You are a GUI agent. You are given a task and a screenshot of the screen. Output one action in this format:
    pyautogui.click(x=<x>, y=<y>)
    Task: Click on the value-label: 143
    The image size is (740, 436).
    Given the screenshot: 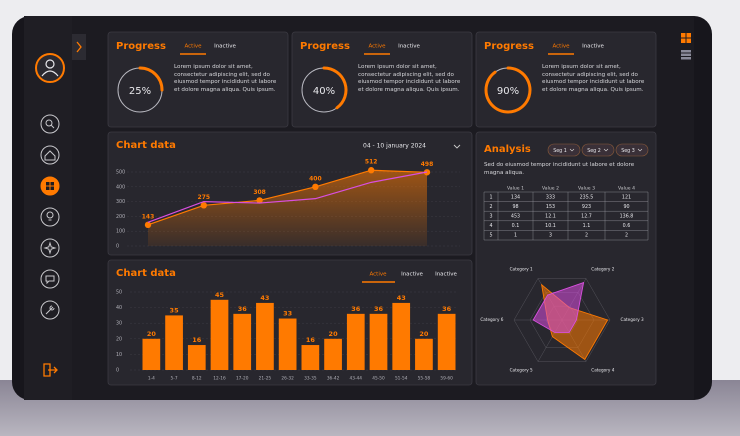 What is the action you would take?
    pyautogui.click(x=148, y=216)
    